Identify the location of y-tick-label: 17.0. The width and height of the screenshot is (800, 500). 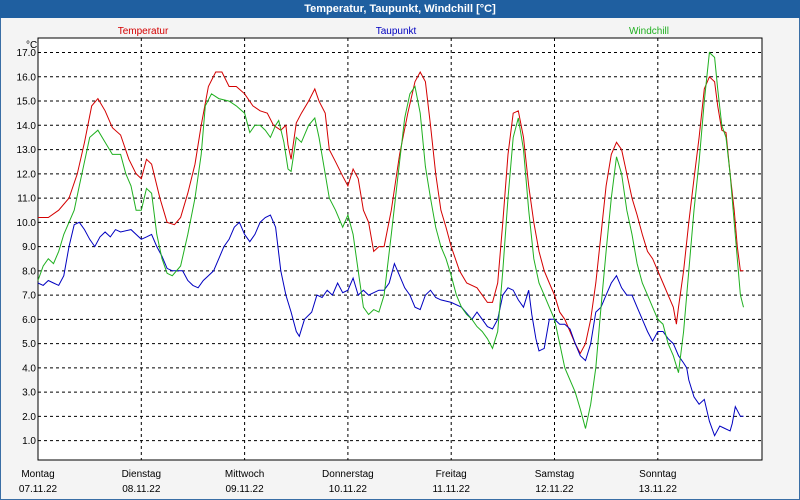
(27, 53).